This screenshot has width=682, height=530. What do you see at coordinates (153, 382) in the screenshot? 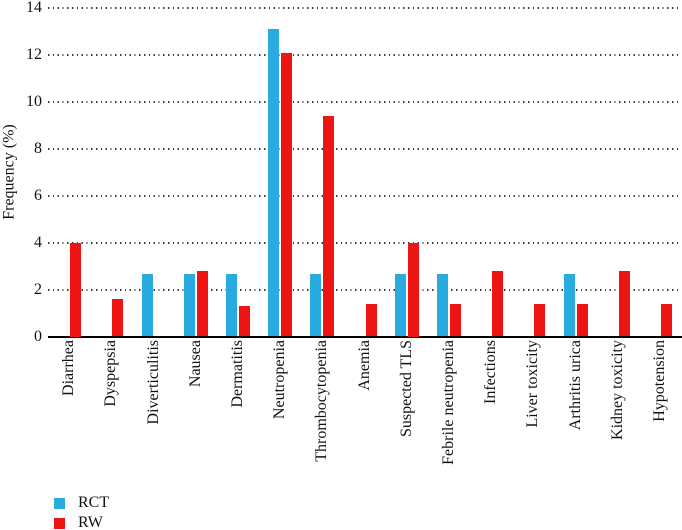
I see `x-tick-label-diverticulitis: Diverticulitis` at bounding box center [153, 382].